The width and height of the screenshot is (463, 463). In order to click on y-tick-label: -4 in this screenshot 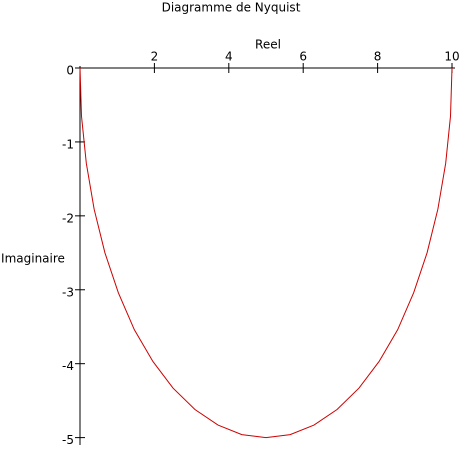, I will do `click(68, 366)`.